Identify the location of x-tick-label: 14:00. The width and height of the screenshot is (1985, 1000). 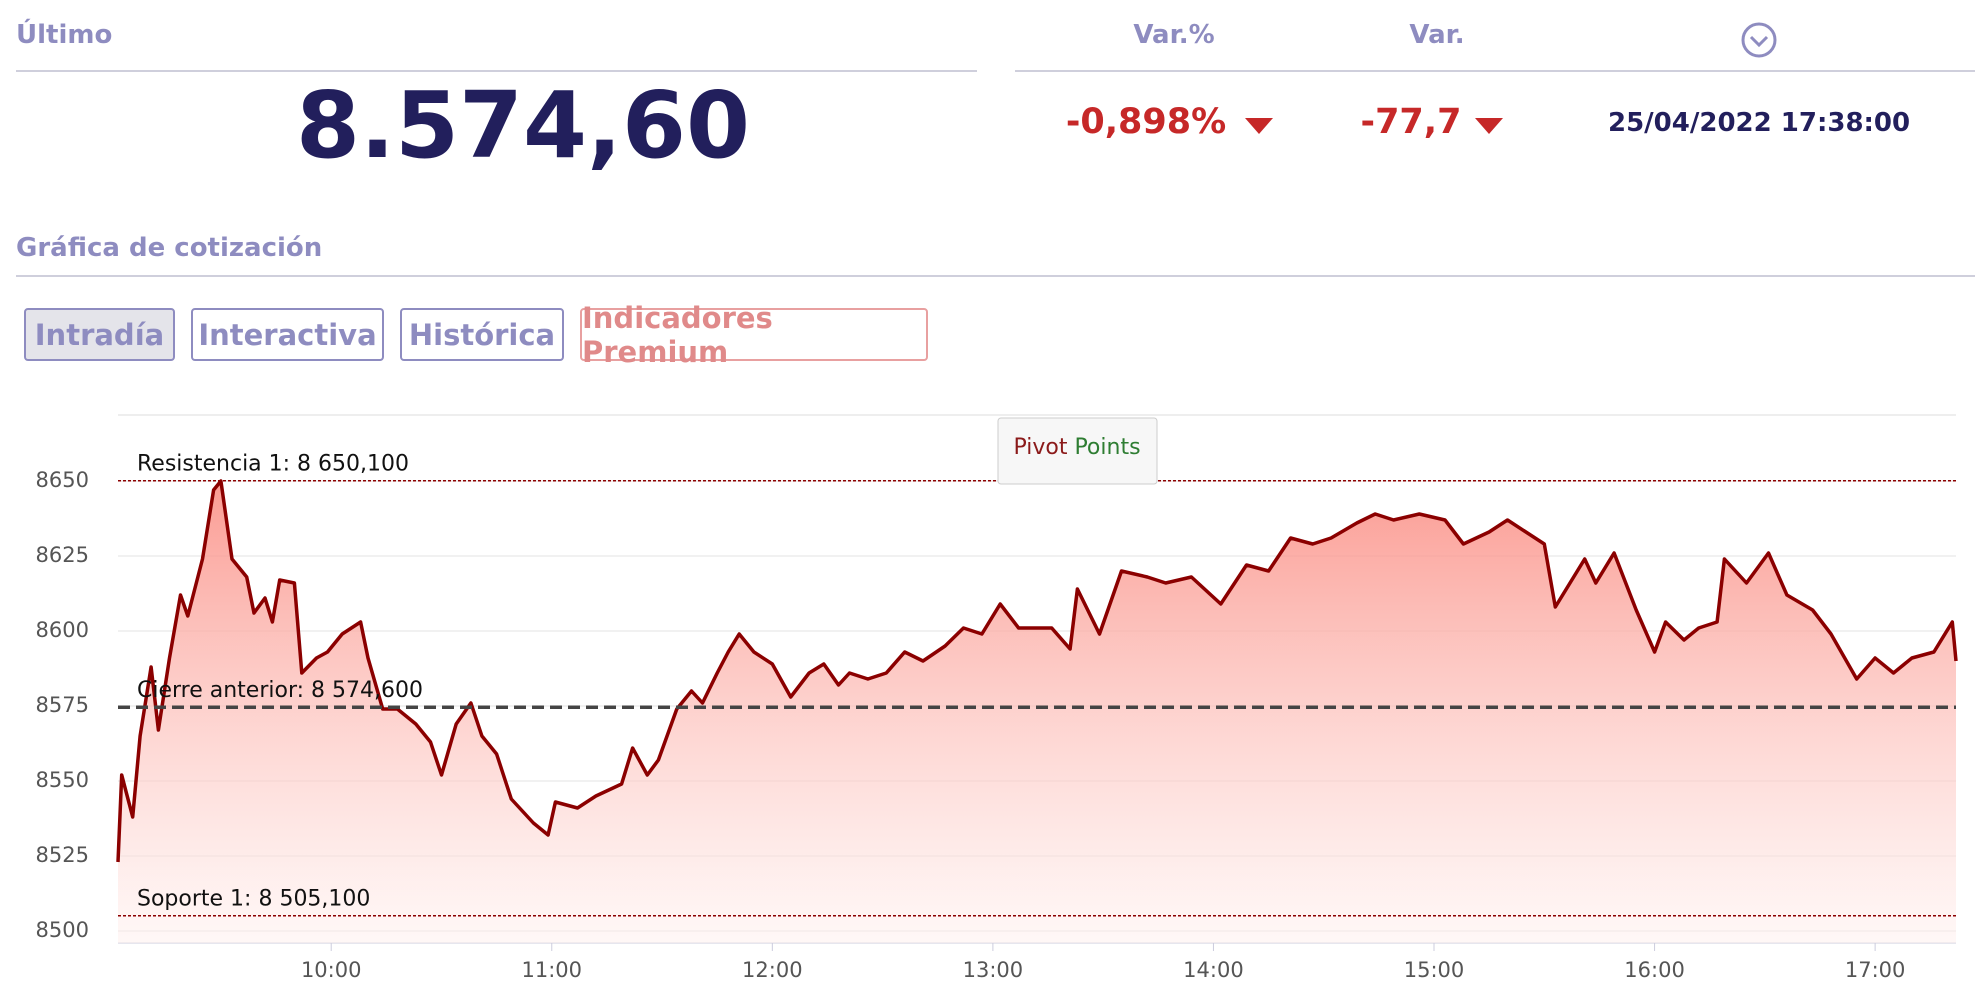
(1213, 970).